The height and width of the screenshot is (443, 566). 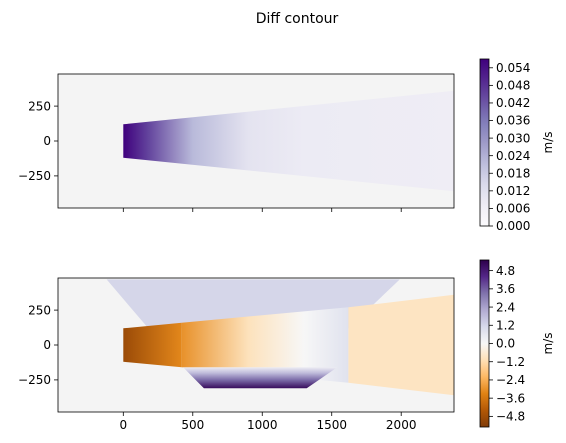 I want to click on top-y-tick-label: −250, so click(x=34, y=176).